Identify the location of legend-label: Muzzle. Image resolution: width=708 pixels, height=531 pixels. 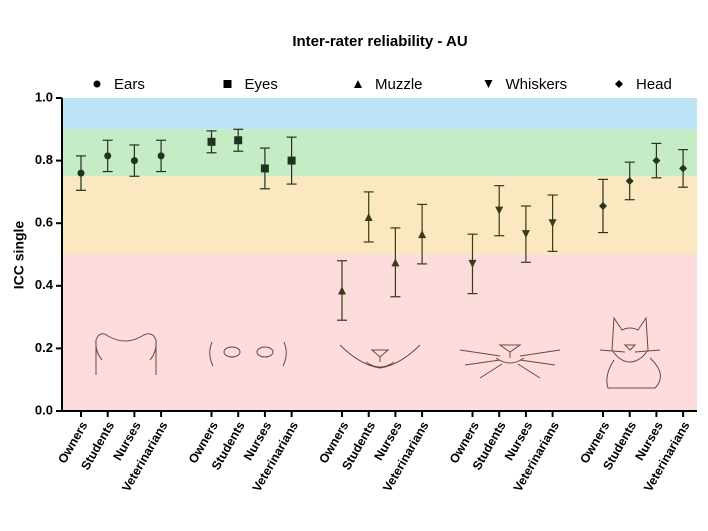
(399, 84).